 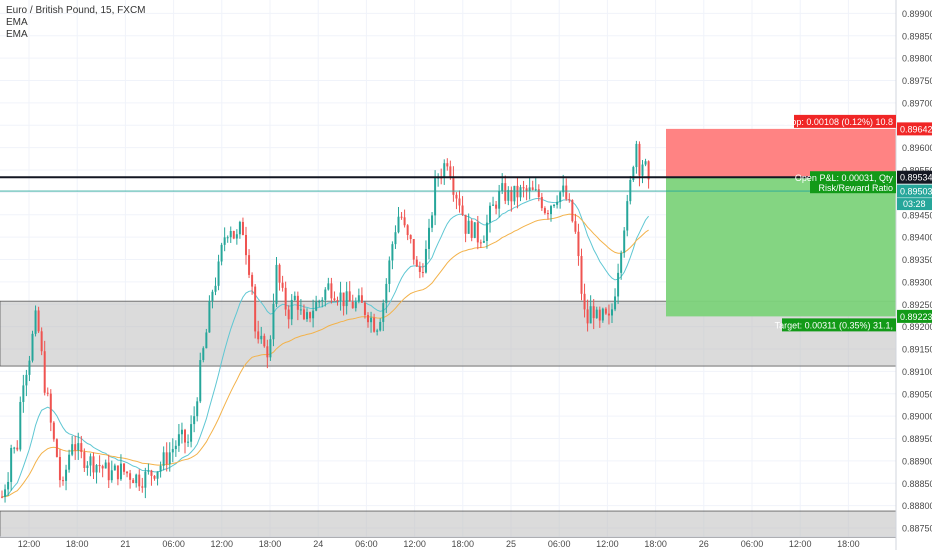 What do you see at coordinates (917, 327) in the screenshot?
I see `price-tick-label: 0.89200` at bounding box center [917, 327].